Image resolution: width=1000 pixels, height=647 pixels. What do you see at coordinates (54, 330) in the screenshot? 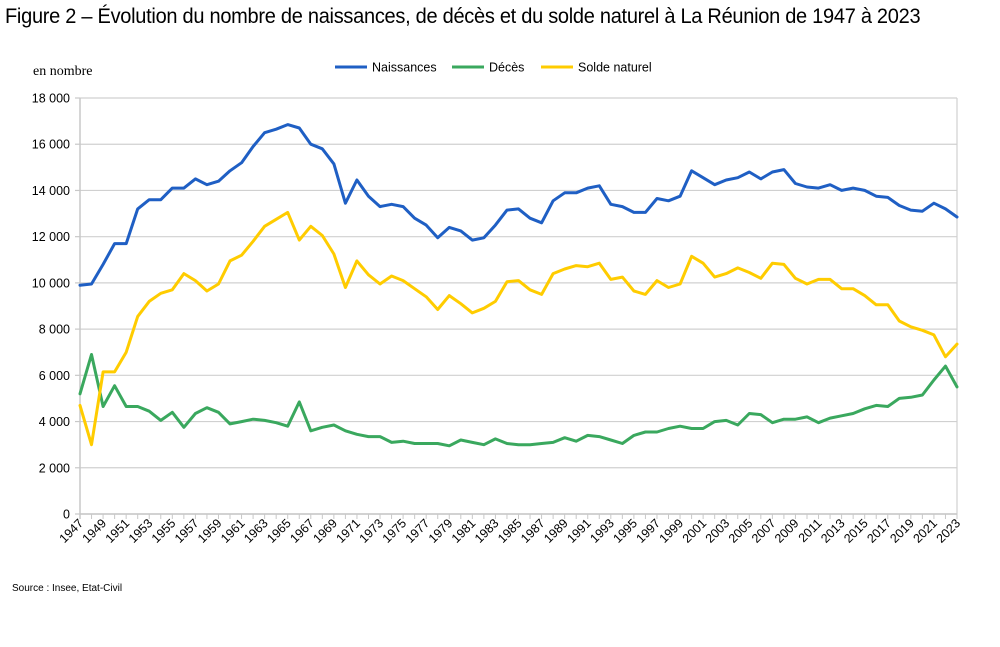
I see `y-tick-label: 8 000` at bounding box center [54, 330].